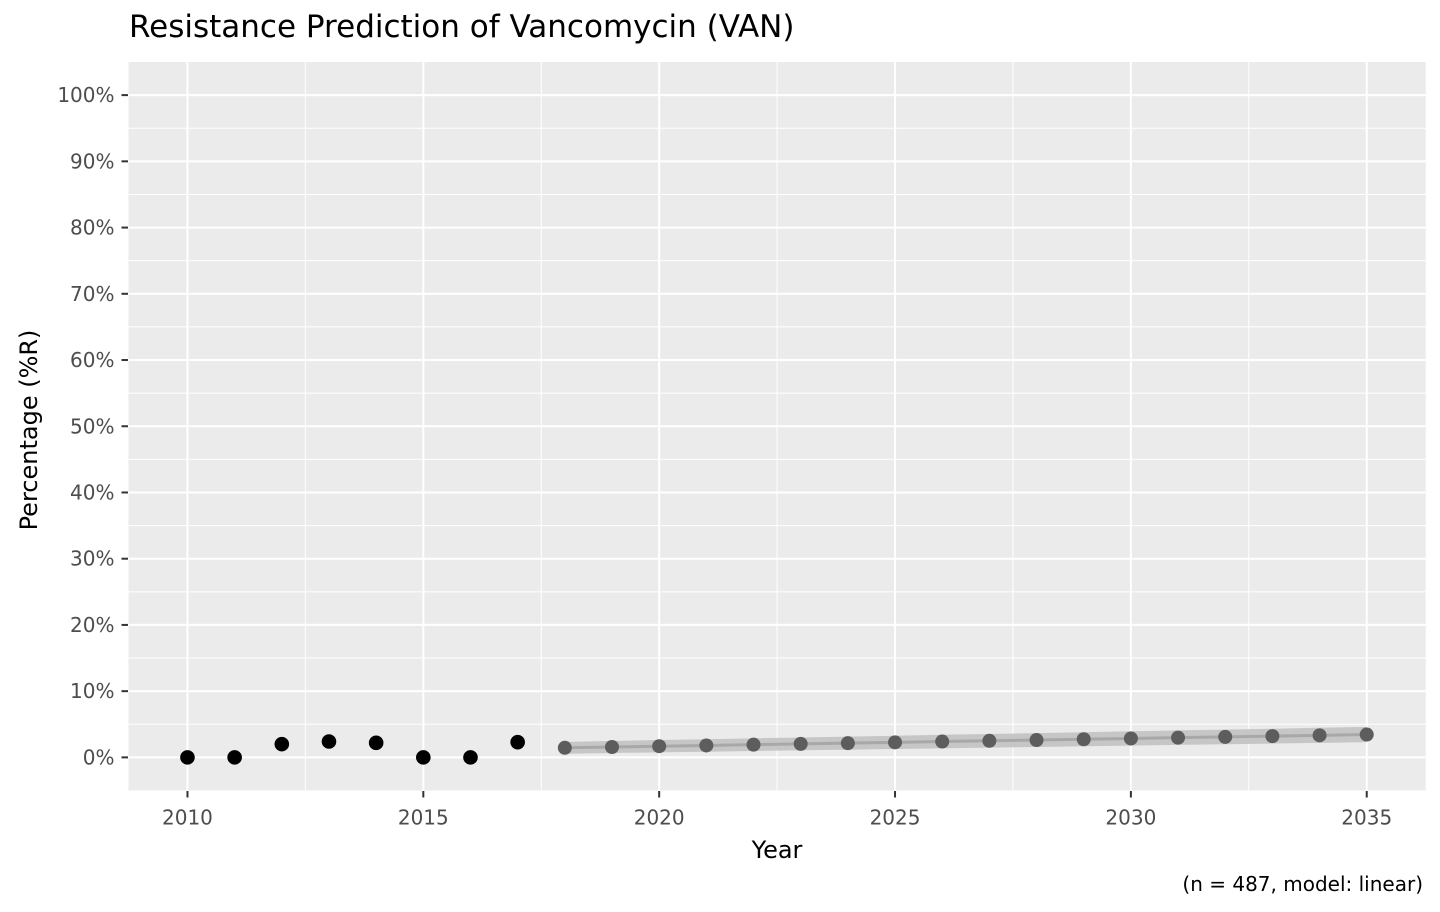  Describe the element at coordinates (92, 426) in the screenshot. I see `y-tick-label: 50%` at that location.